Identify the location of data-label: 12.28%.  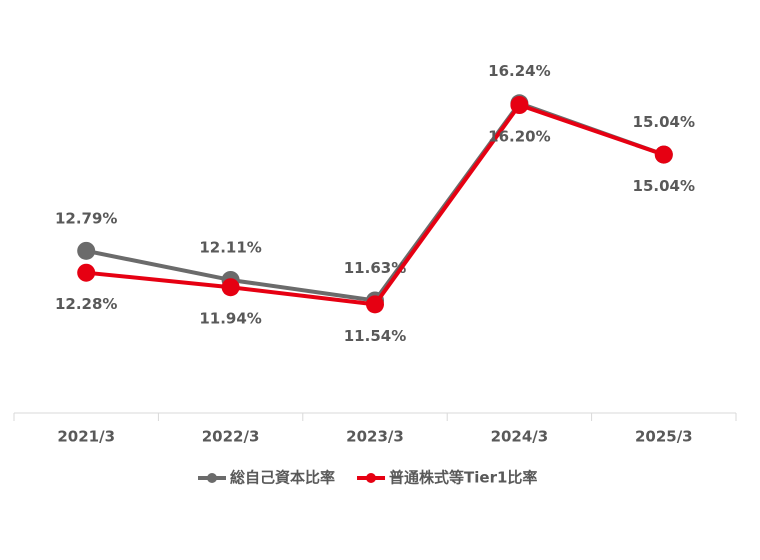
(86, 304).